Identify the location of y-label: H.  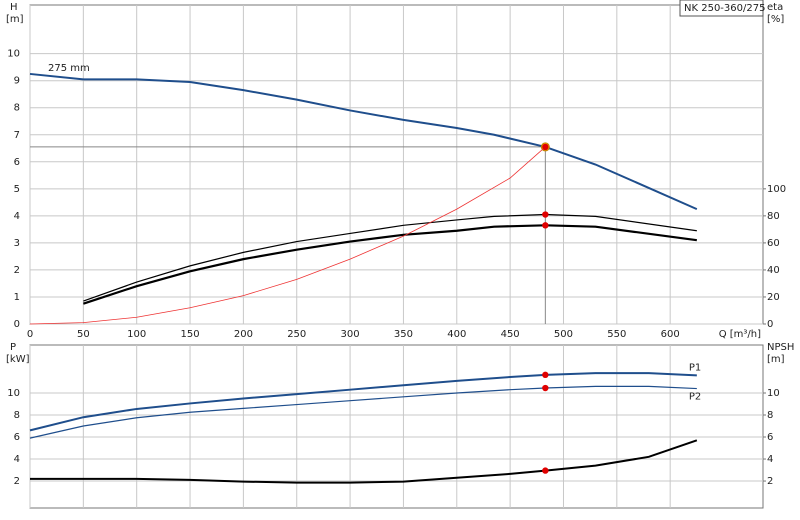
(14, 7).